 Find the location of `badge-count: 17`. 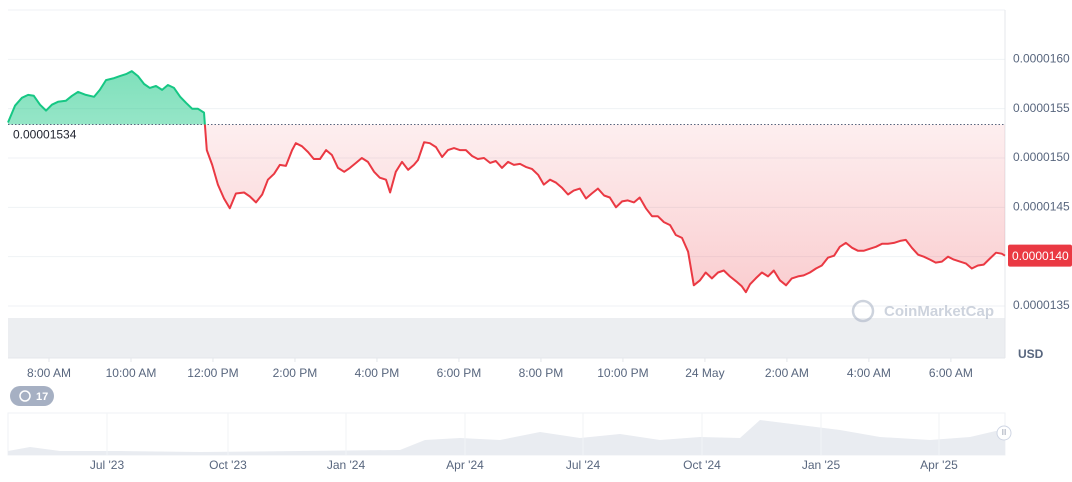

badge-count: 17 is located at coordinates (42, 397).